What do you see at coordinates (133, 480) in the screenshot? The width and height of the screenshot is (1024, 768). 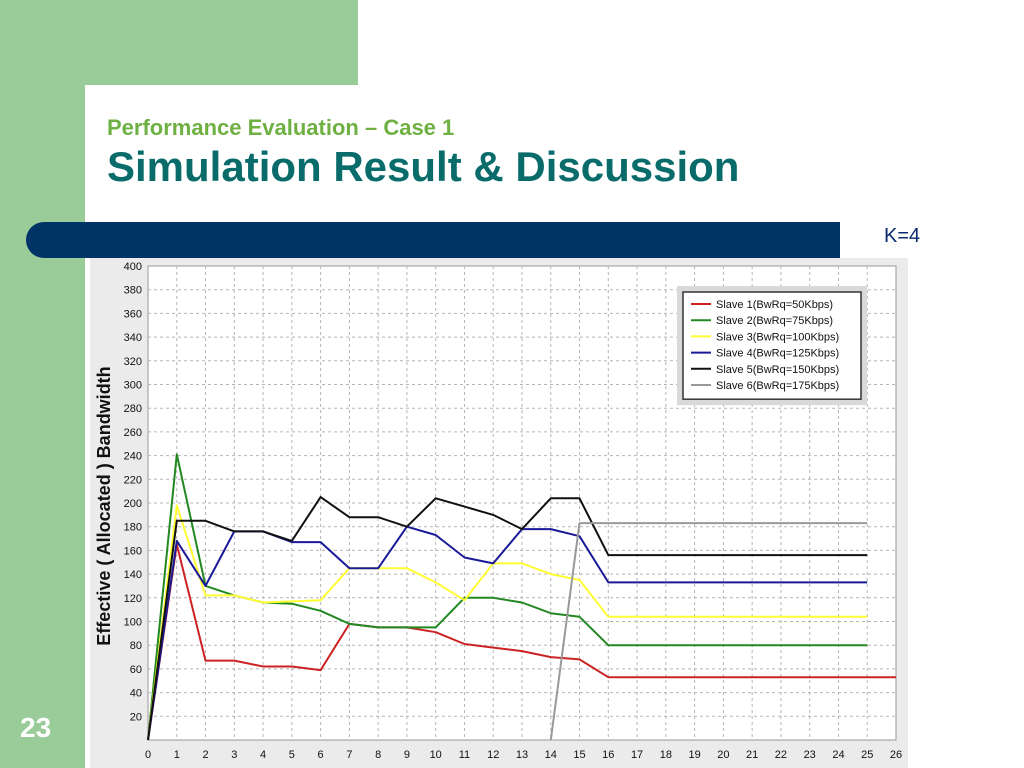 I see `y-tick-label: 220` at bounding box center [133, 480].